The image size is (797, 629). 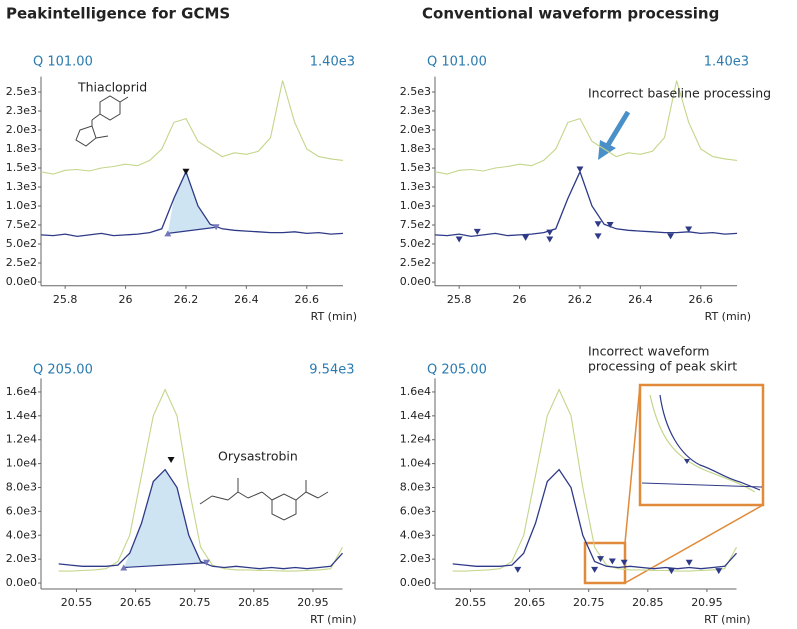 What do you see at coordinates (331, 370) in the screenshot?
I see `intensity-label: 9.54e3` at bounding box center [331, 370].